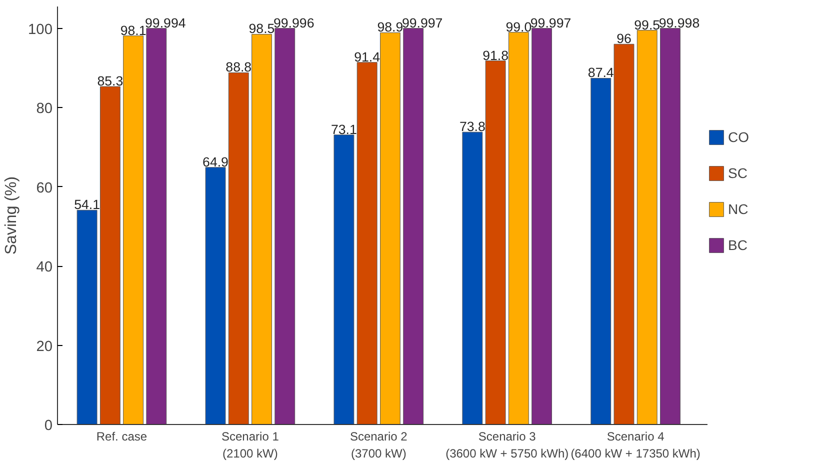 Image resolution: width=829 pixels, height=470 pixels. What do you see at coordinates (635, 445) in the screenshot?
I see `x-tick-label: Scenario 4 (6400 kW + 17350 kWh)` at bounding box center [635, 445].